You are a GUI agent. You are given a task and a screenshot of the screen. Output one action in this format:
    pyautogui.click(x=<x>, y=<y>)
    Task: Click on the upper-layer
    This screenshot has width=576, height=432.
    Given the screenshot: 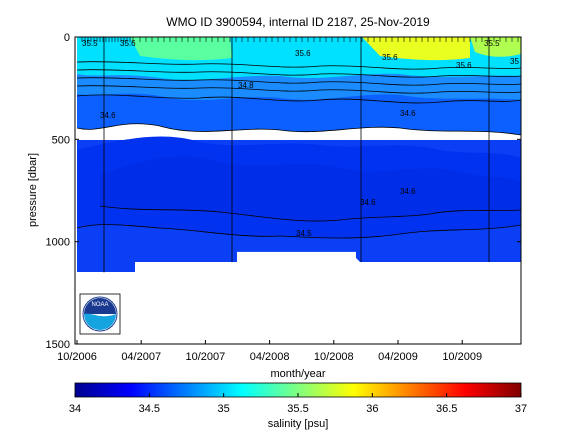 What is the action you would take?
    pyautogui.click(x=299, y=112)
    